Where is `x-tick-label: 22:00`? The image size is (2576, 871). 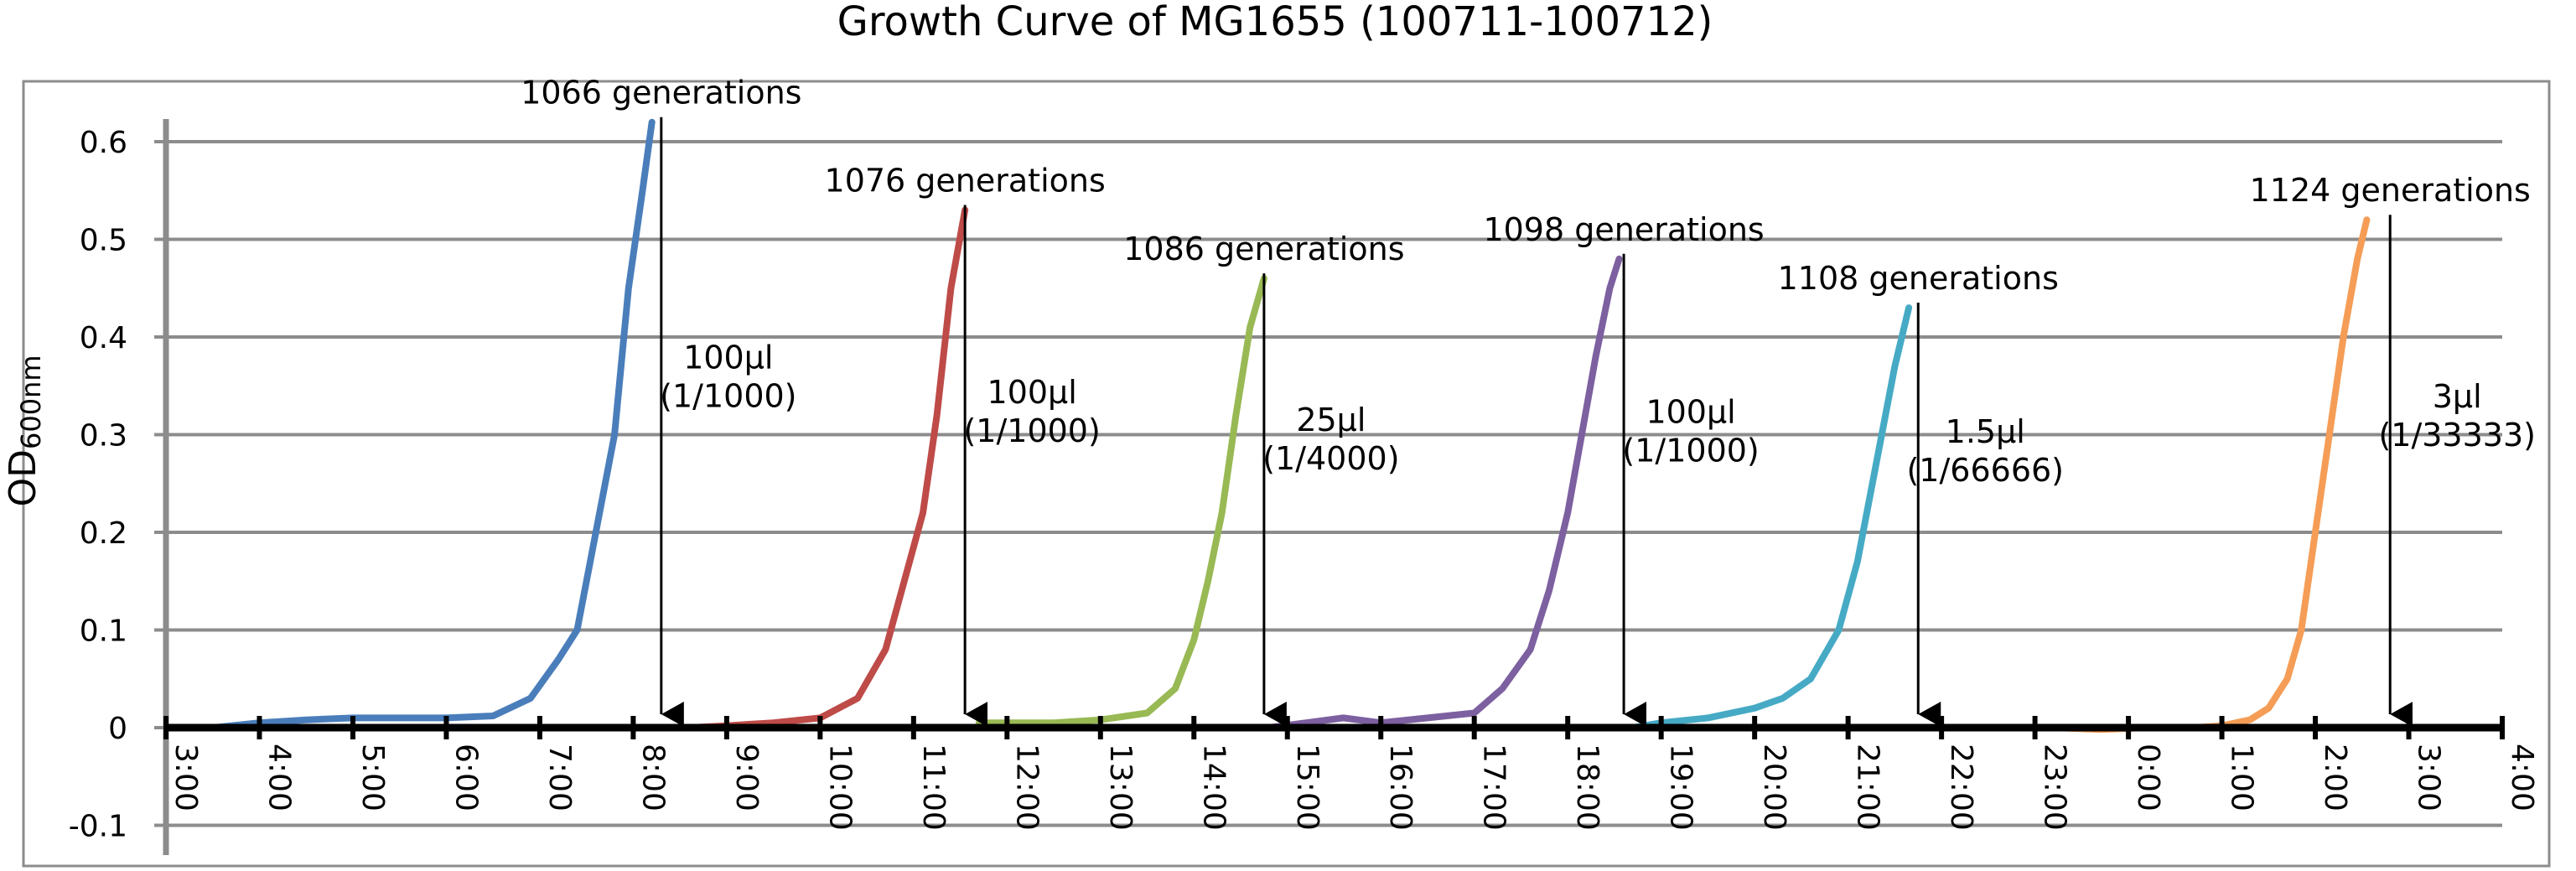 x-tick-label: 22:00 is located at coordinates (1961, 787).